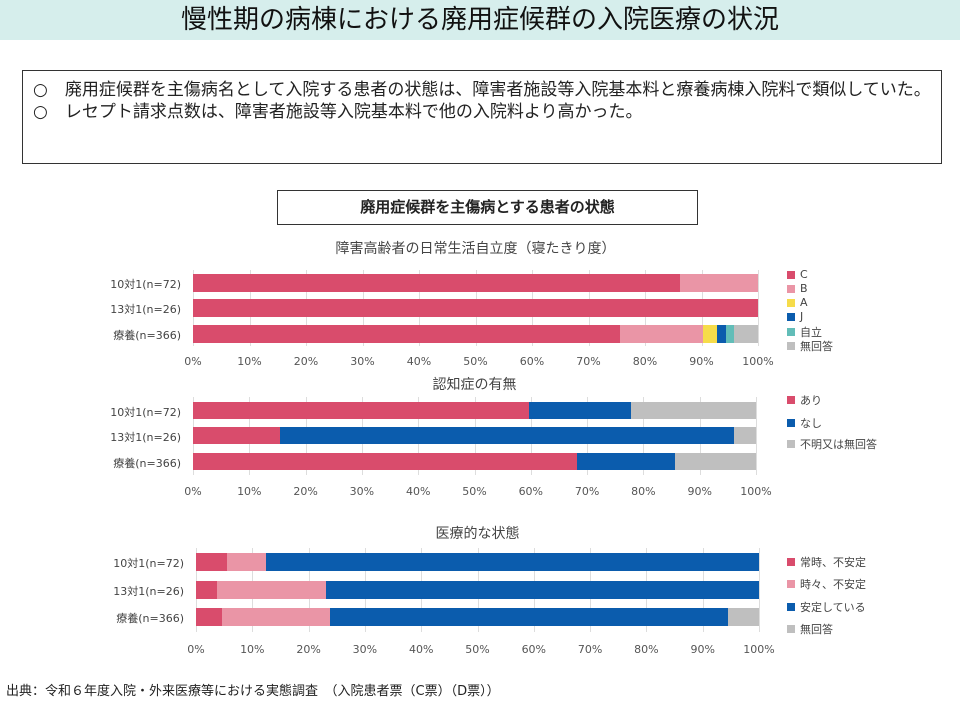 The image size is (960, 720). Describe the element at coordinates (480, 20) in the screenshot. I see `page-title: 慢性期の病棟における廃用症候群の入院医療の状況` at that location.